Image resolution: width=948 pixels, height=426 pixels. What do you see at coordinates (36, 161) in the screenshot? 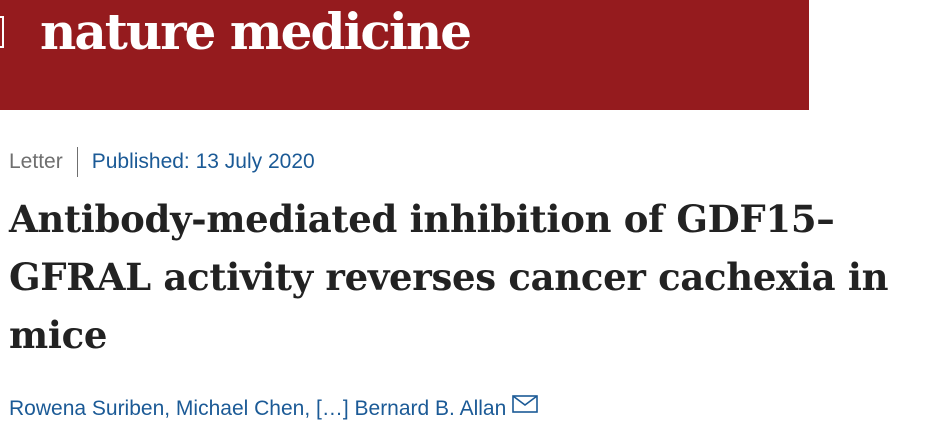
I see `article-type: Letter` at bounding box center [36, 161].